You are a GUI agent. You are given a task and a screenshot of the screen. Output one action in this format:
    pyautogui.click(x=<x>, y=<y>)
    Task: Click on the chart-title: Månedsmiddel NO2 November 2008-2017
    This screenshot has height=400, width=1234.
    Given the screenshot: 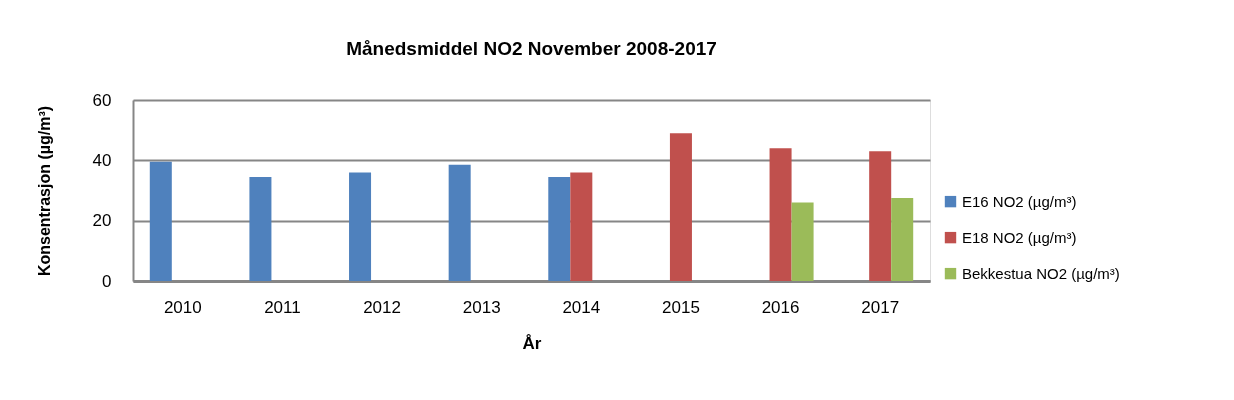 What is the action you would take?
    pyautogui.click(x=531, y=48)
    